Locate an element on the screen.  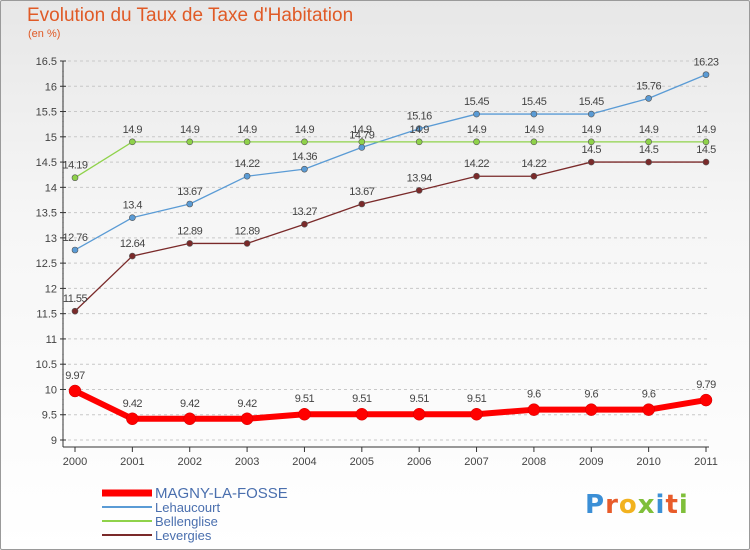
y-tick-label: 12.5 is located at coordinates (46, 264).